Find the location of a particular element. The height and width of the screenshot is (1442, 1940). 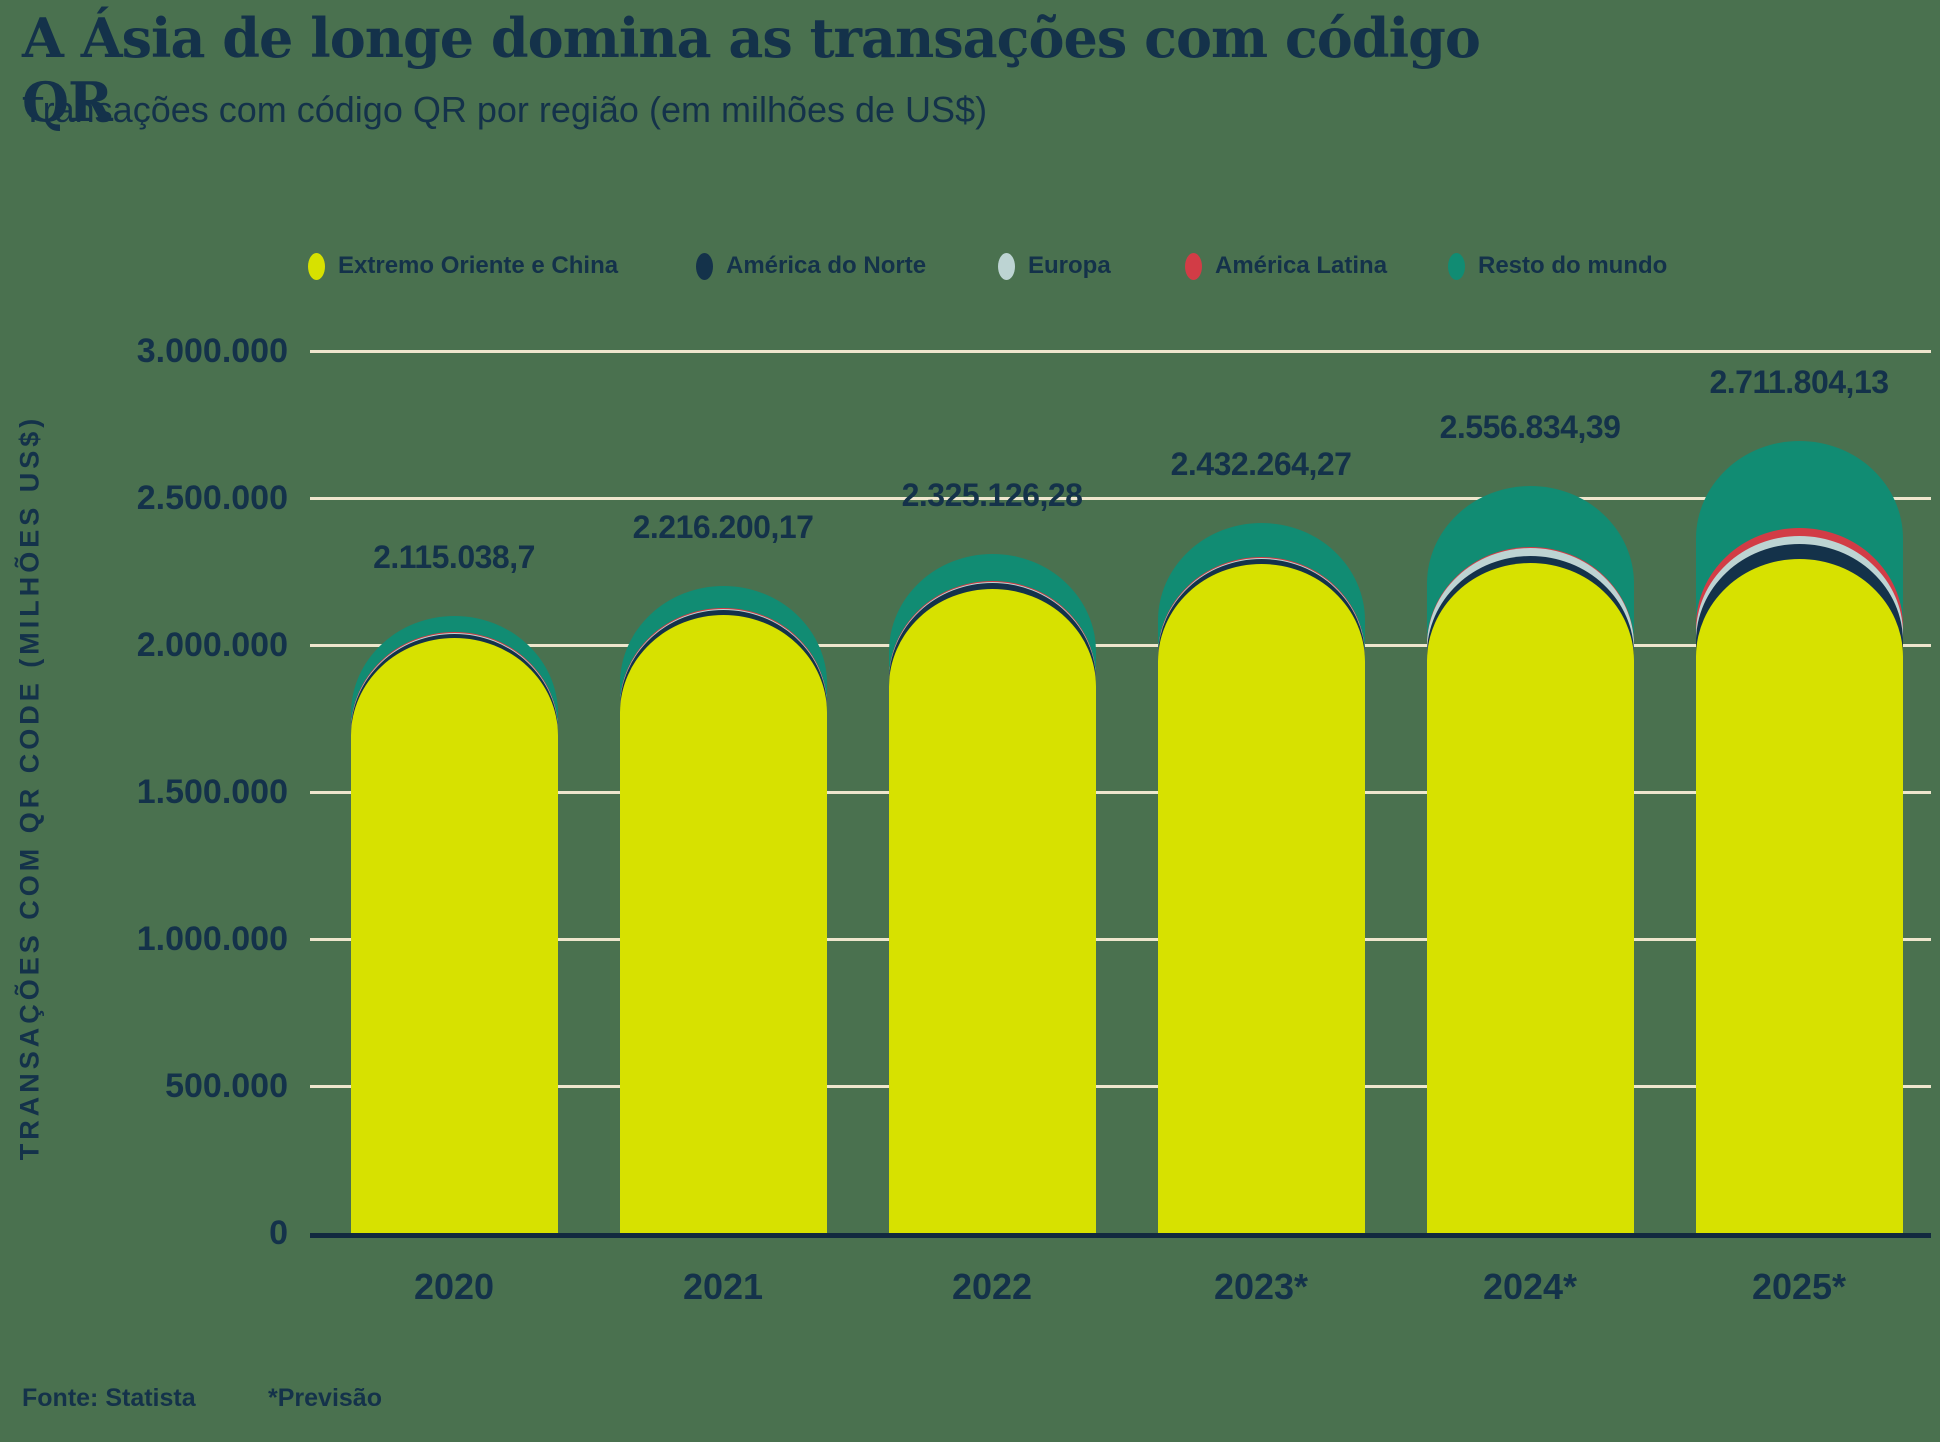

x-tick-label: 2020 is located at coordinates (454, 1286).